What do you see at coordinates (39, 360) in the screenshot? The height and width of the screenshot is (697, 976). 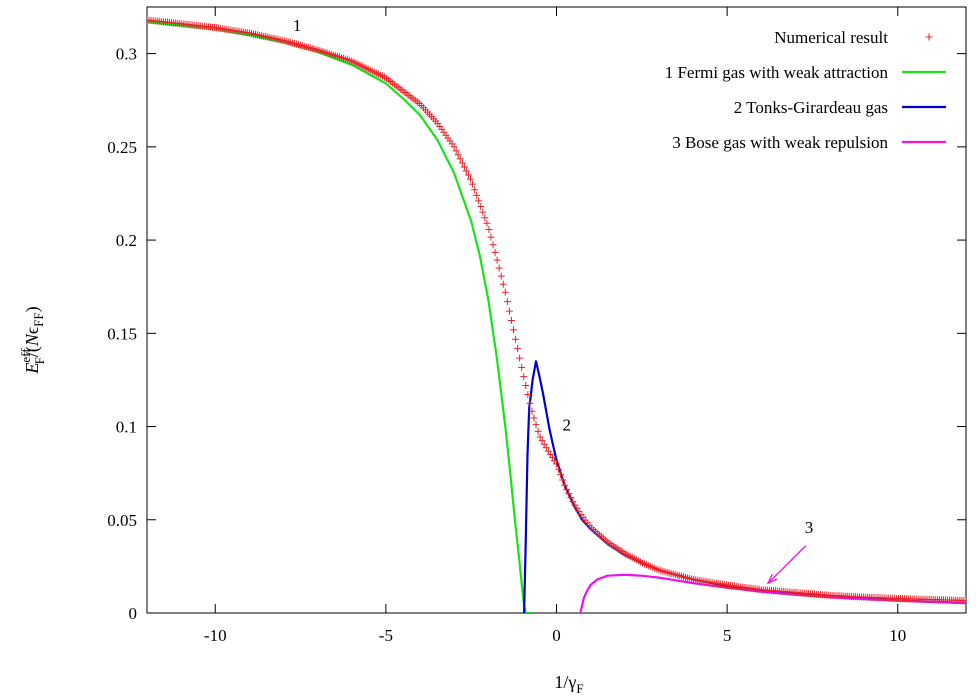 I see `y-axis-title-E-sub: F` at bounding box center [39, 360].